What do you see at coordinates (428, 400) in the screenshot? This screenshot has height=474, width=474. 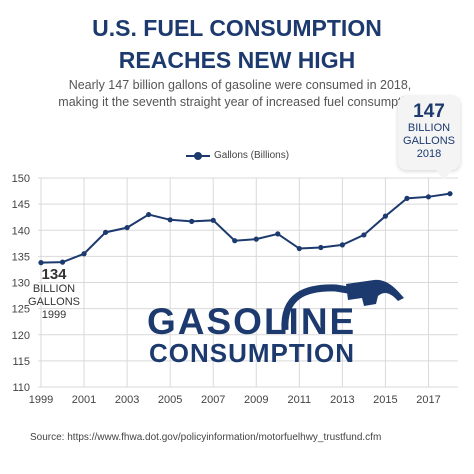 I see `x-tick-label: 2017` at bounding box center [428, 400].